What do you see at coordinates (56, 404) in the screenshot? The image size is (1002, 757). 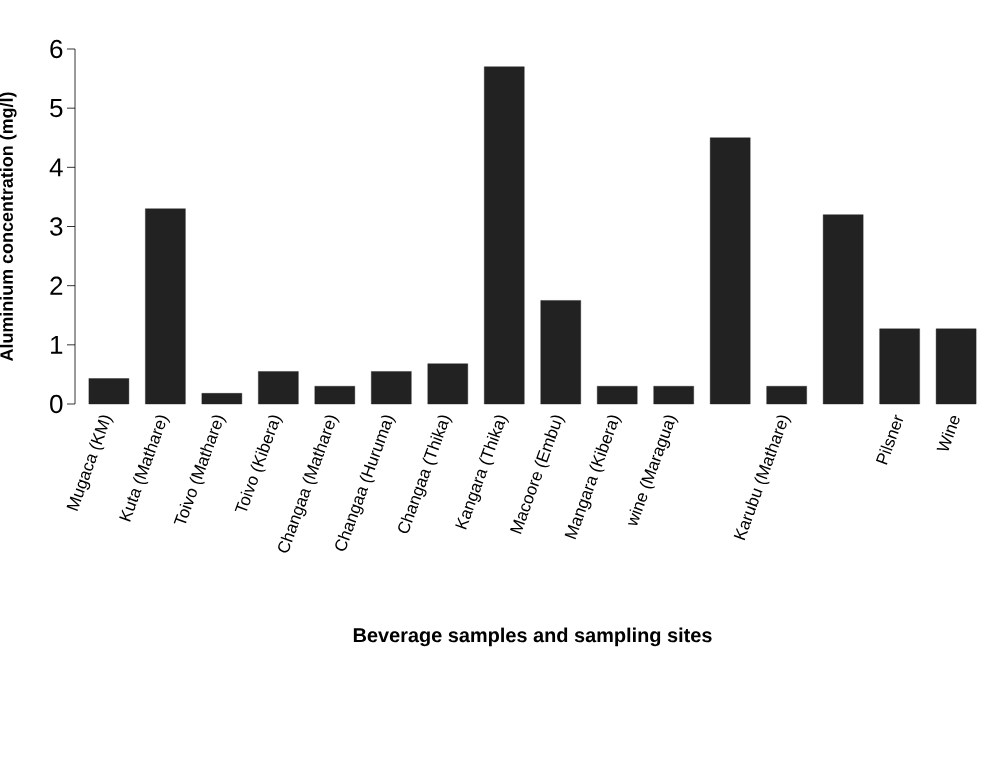 I see `y-tick-label: 0` at bounding box center [56, 404].